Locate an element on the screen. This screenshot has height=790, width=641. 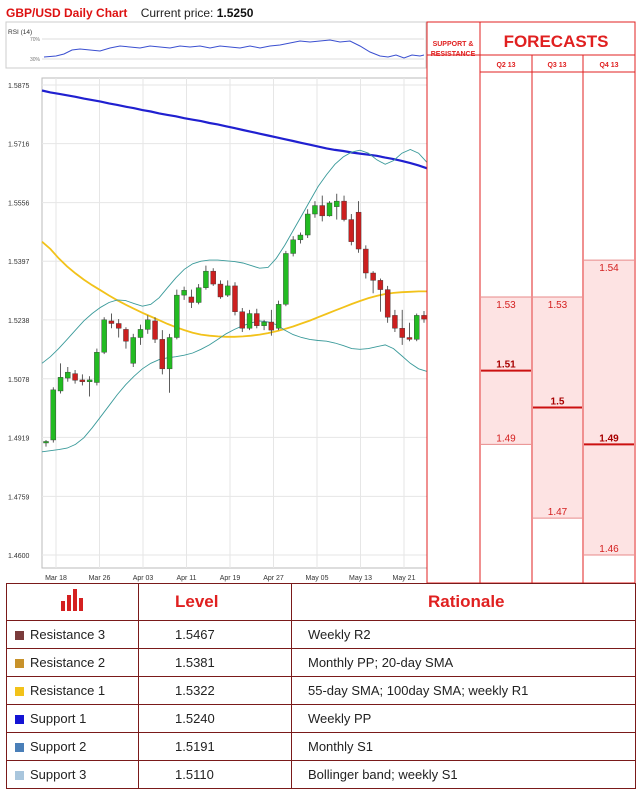
y-tick-label: 1.5238 is located at coordinates (19, 321).